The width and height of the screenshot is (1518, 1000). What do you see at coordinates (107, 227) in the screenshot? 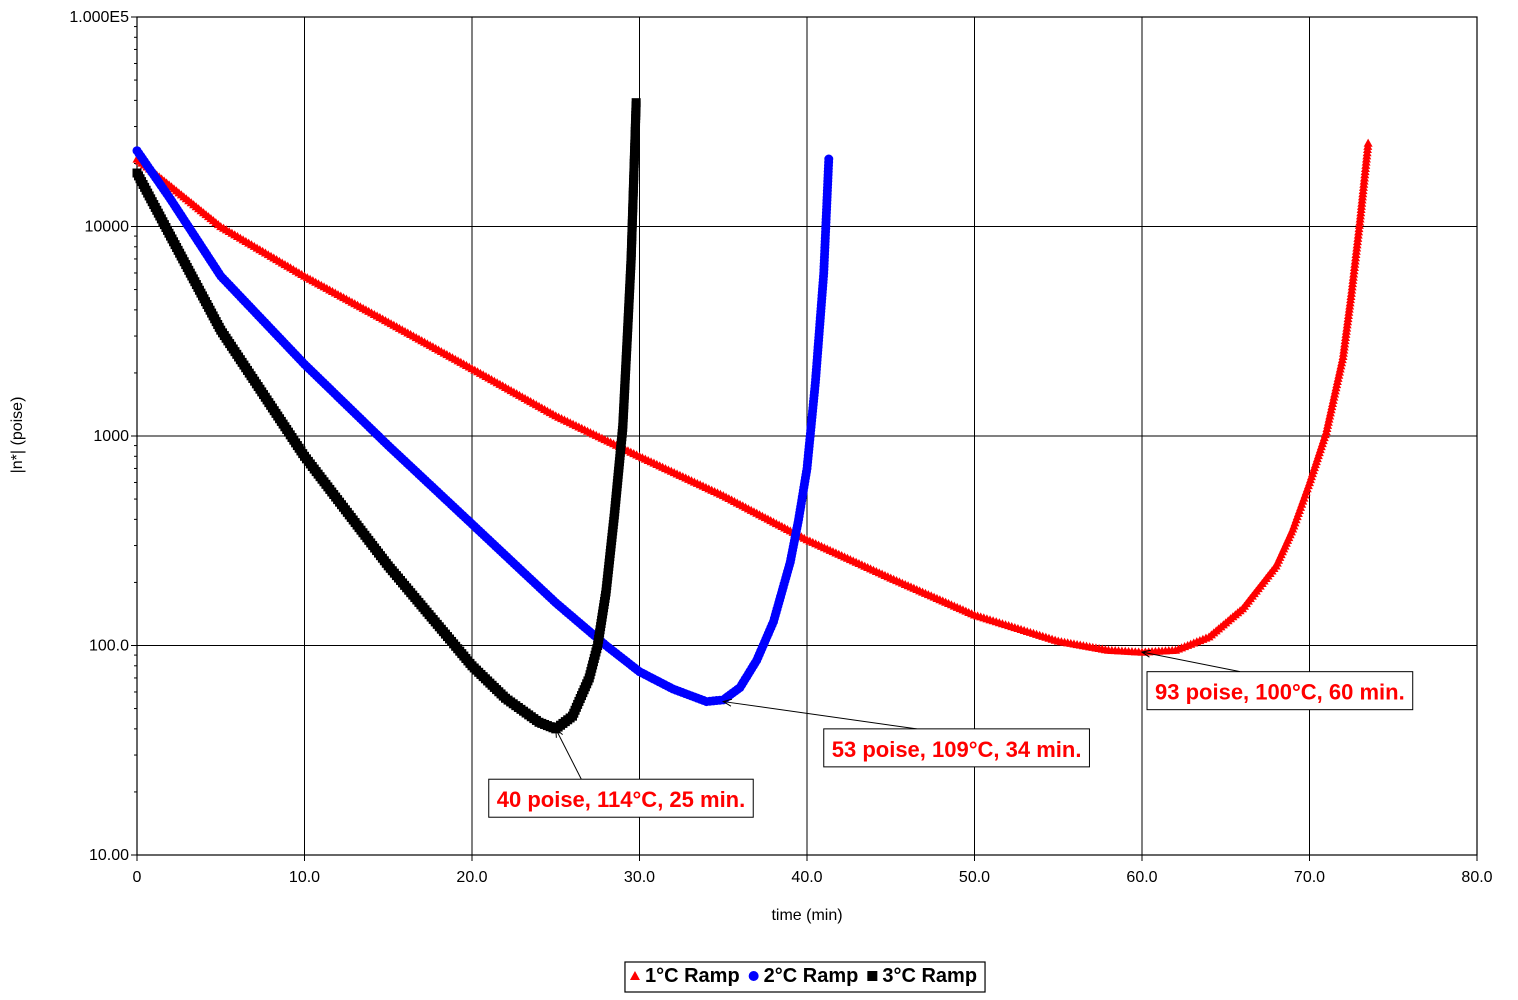
I see `y-tick-label: 10000` at bounding box center [107, 227].